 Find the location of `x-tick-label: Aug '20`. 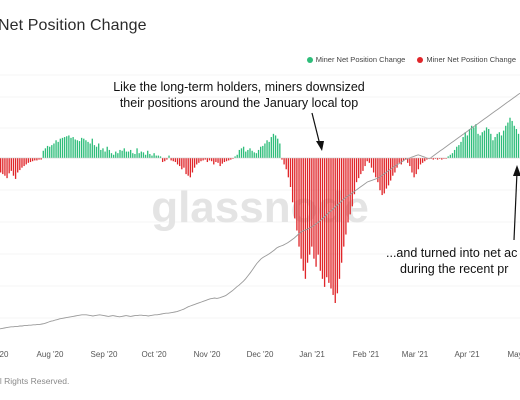

x-tick-label: Aug '20 is located at coordinates (50, 354).